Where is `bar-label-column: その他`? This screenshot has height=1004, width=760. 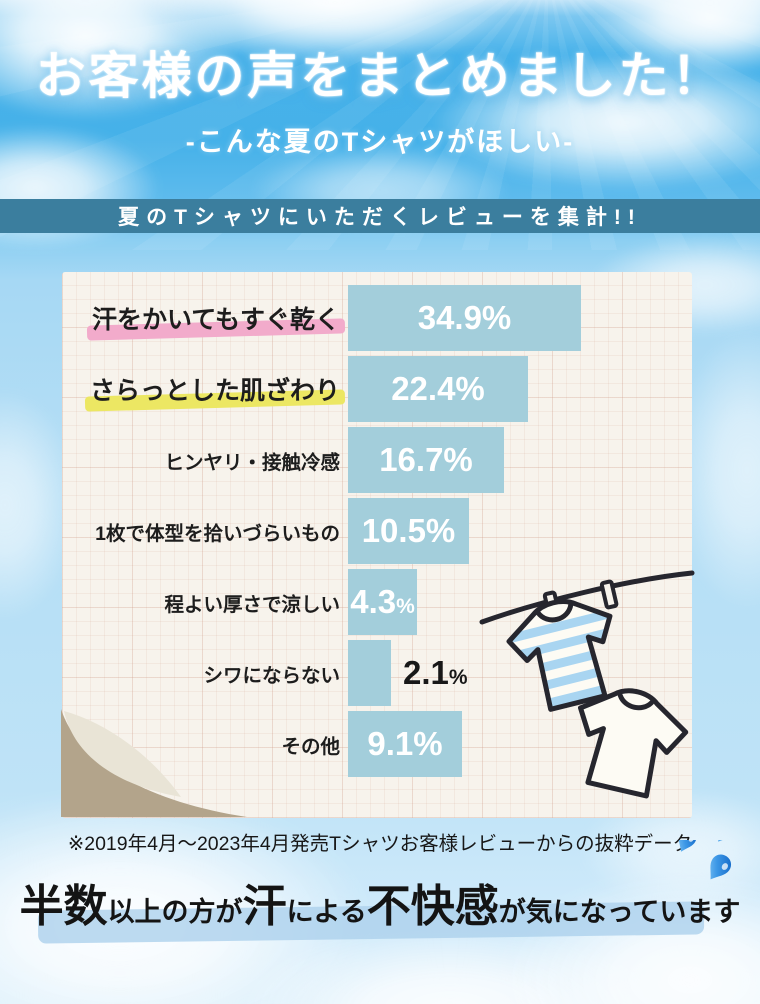
bar-label-column: その他 is located at coordinates (205, 744).